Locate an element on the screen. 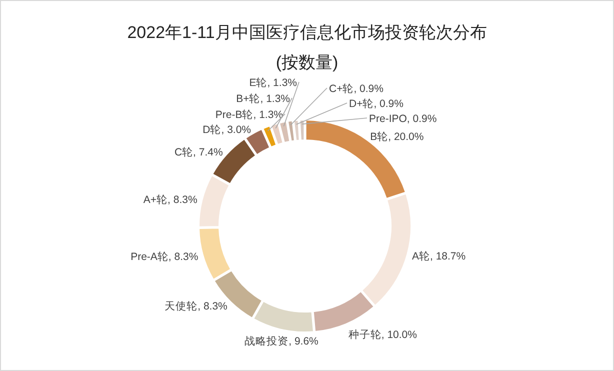  slice-label: 种子轮, 10.0% is located at coordinates (382, 335).